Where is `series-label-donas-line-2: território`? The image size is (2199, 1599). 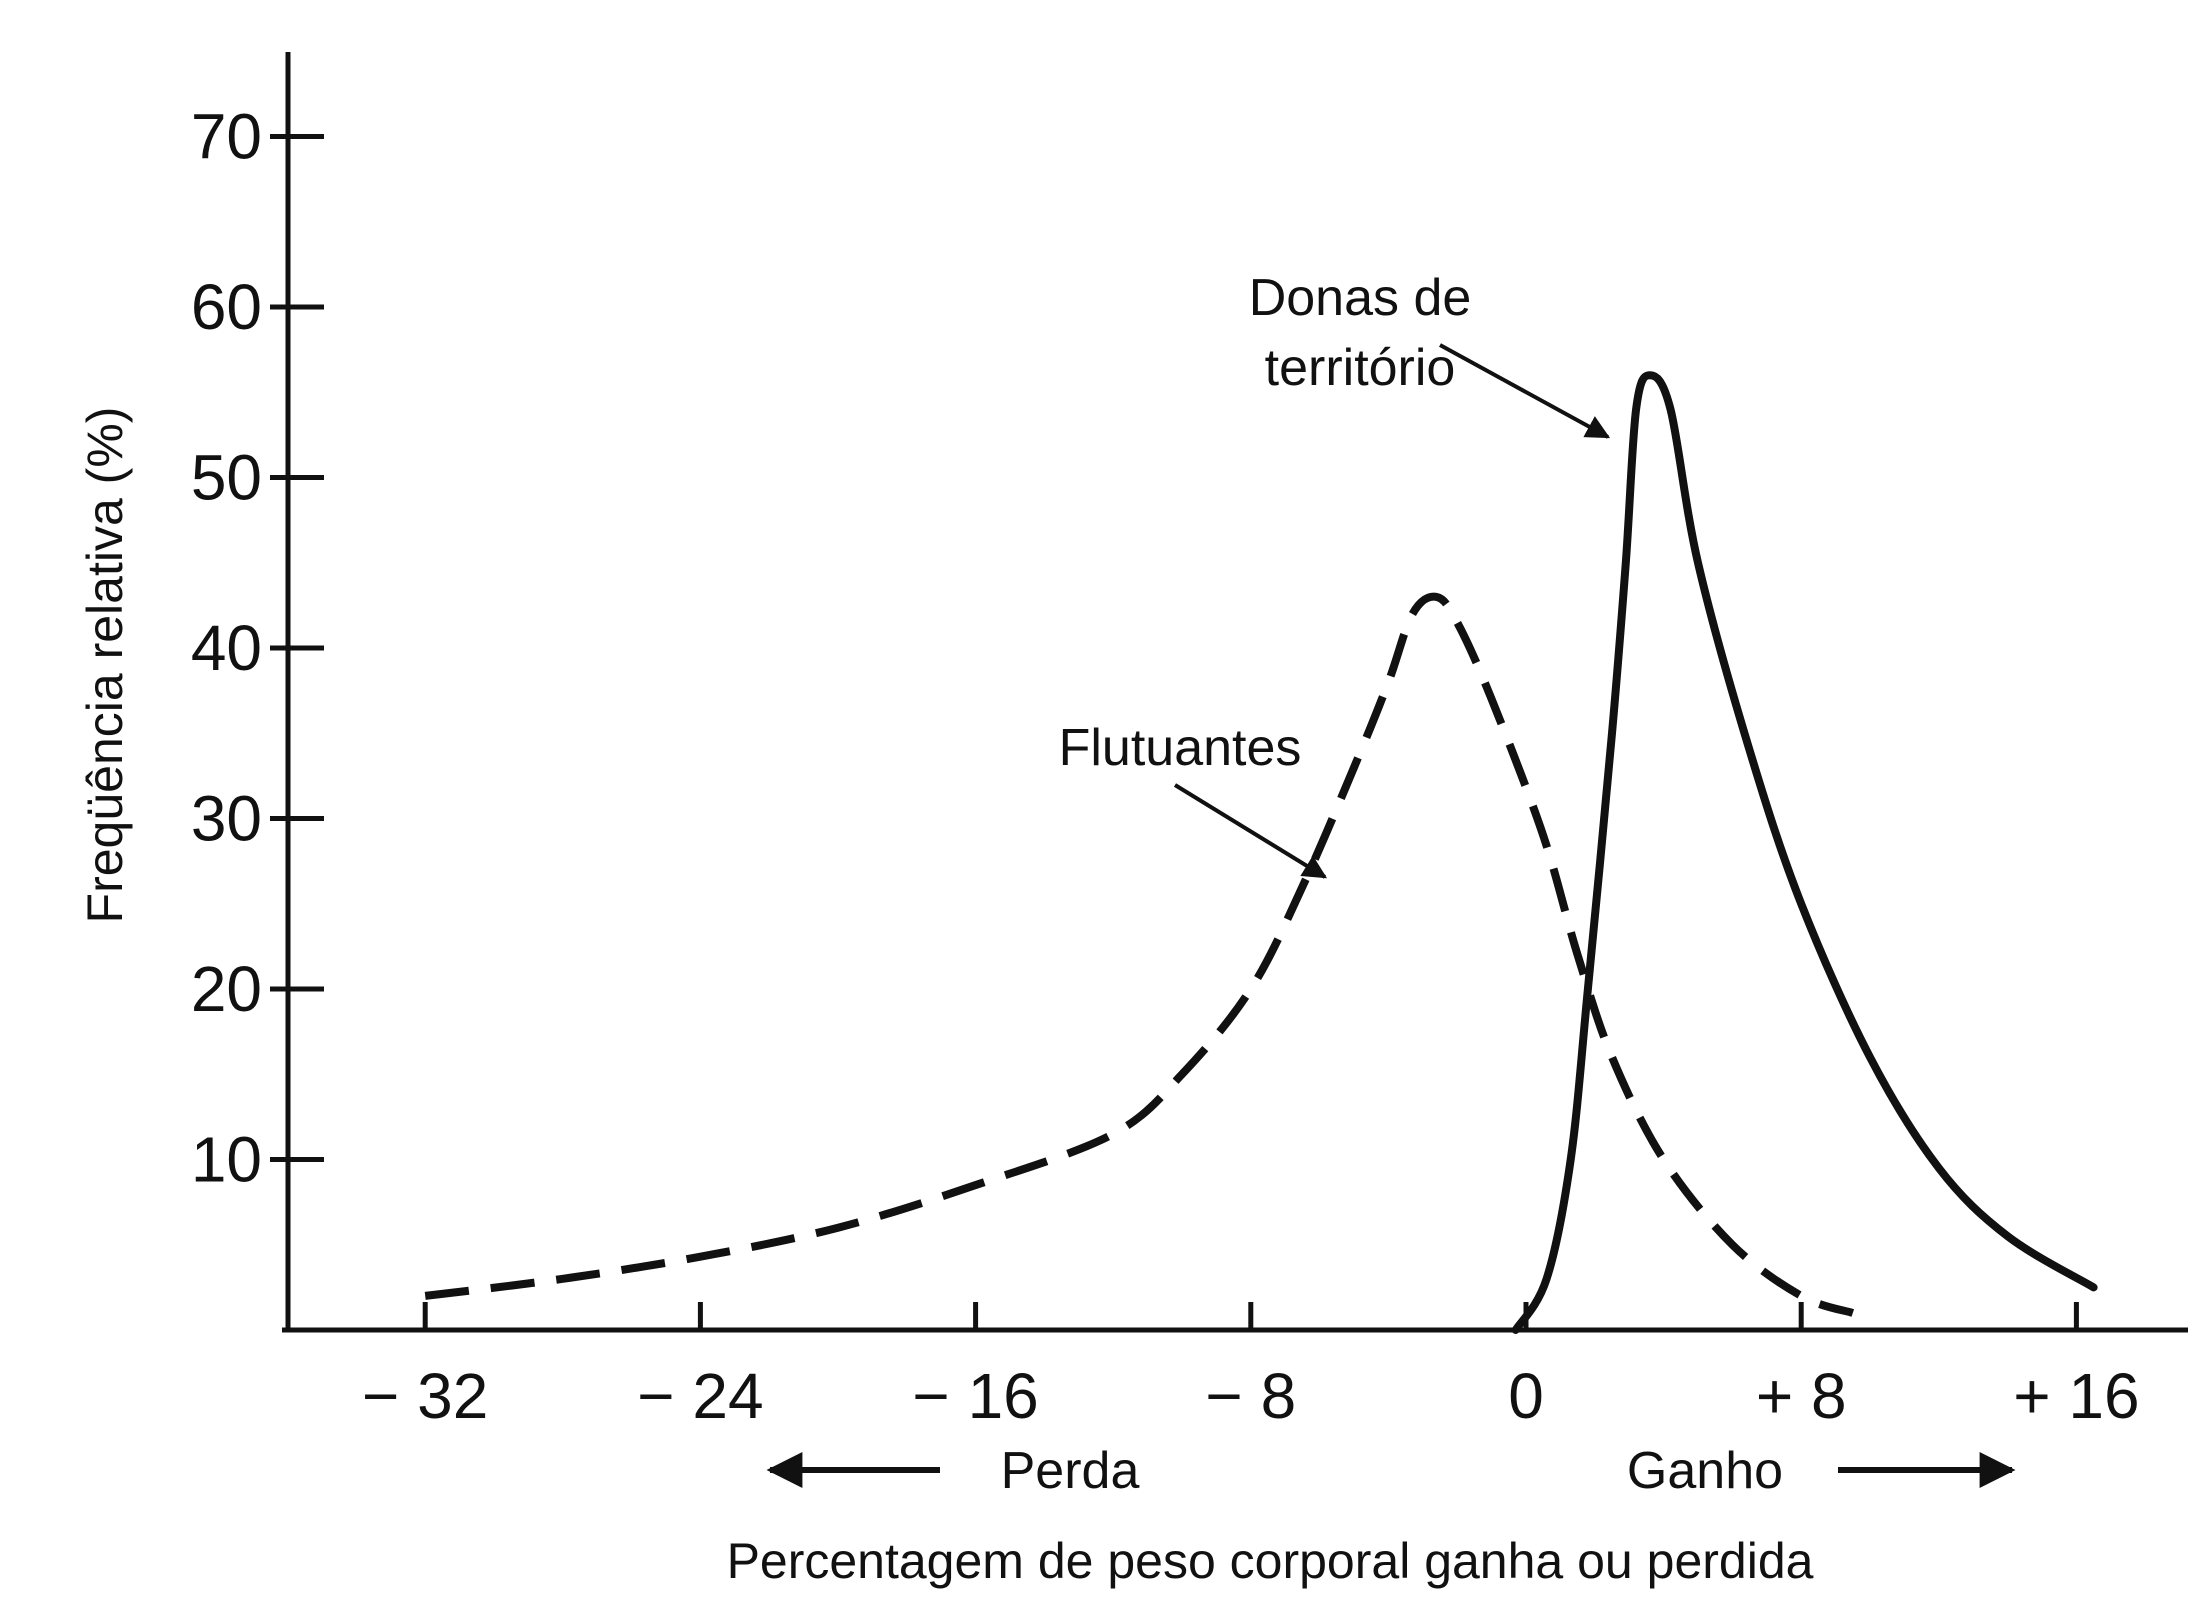
series-label-donas-line-2: território is located at coordinates (1360, 368).